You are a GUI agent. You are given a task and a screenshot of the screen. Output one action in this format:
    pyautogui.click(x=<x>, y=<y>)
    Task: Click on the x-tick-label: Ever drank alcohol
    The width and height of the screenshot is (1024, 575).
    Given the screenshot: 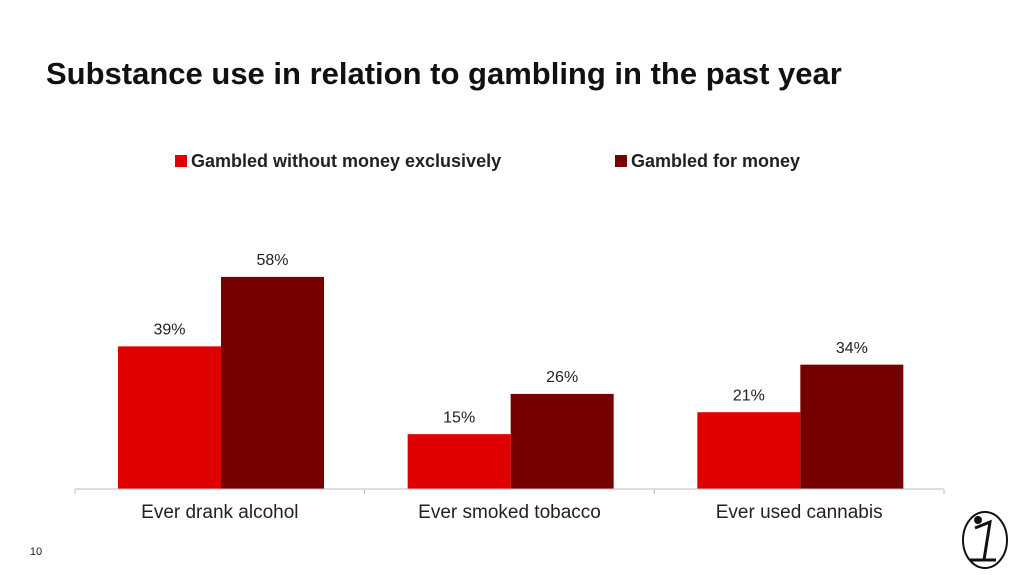 What is the action you would take?
    pyautogui.click(x=219, y=512)
    